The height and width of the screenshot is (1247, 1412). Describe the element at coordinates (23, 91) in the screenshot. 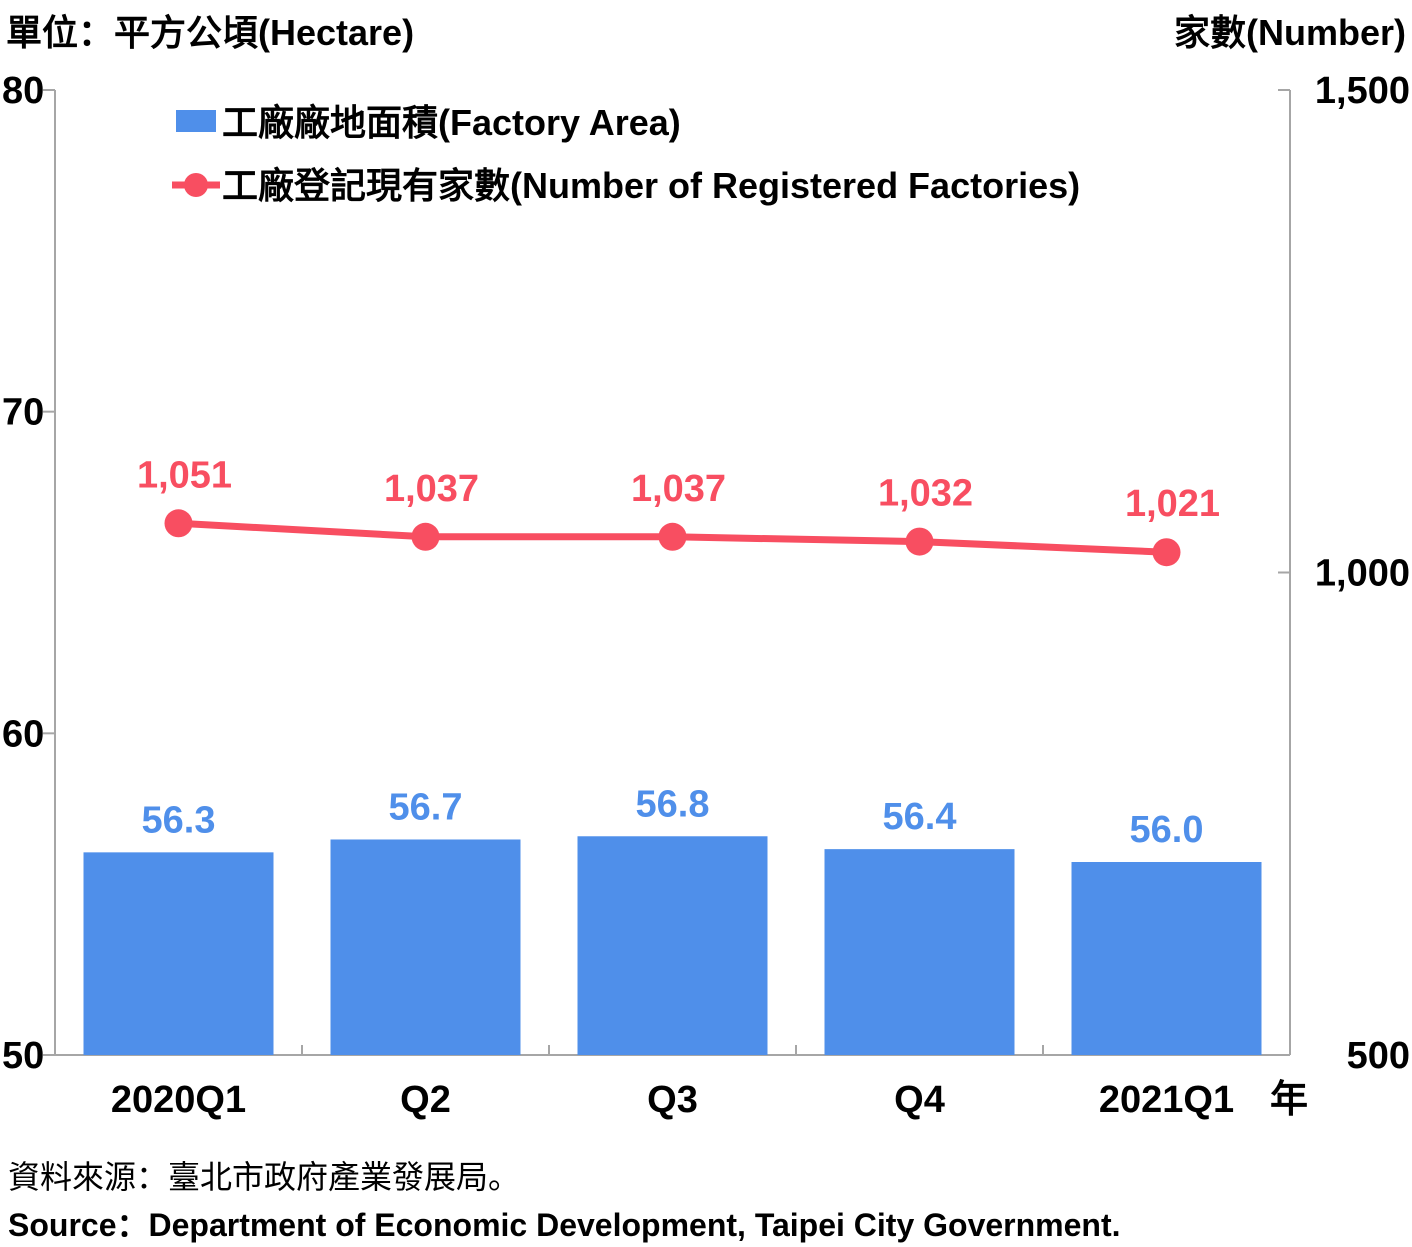

I see `left-tick-label: 80` at that location.